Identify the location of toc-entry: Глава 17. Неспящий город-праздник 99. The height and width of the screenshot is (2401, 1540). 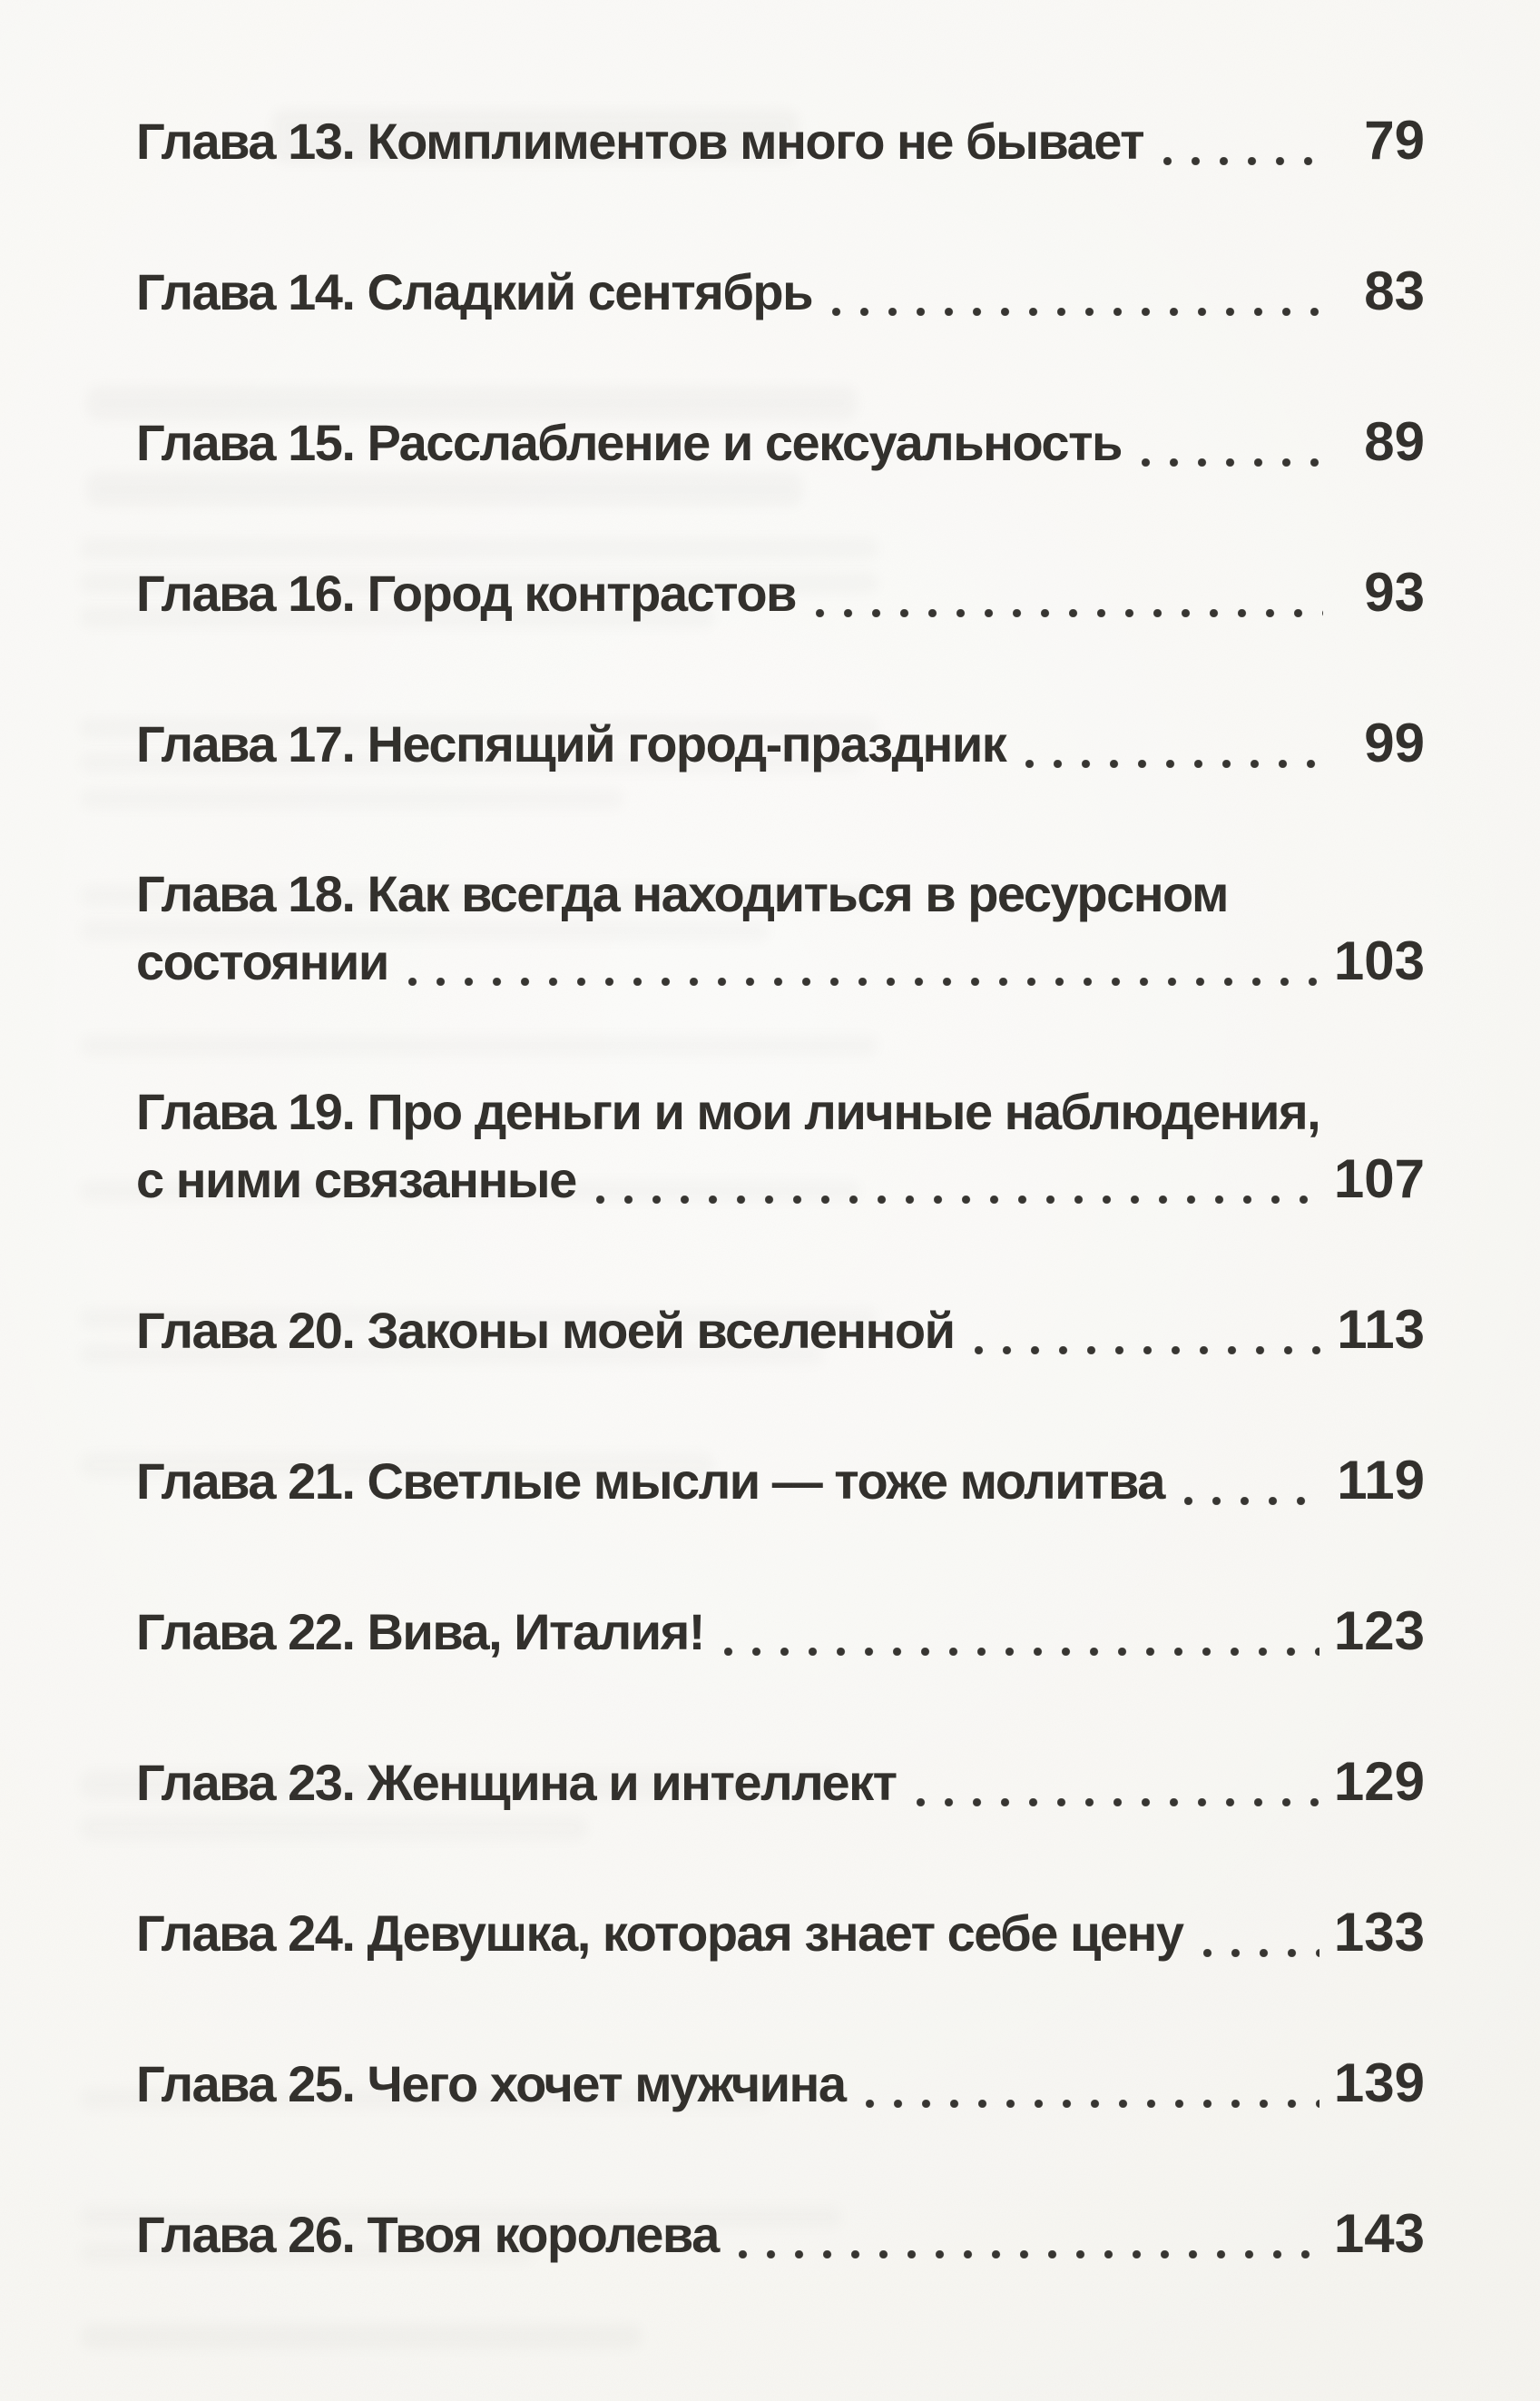
(780, 744).